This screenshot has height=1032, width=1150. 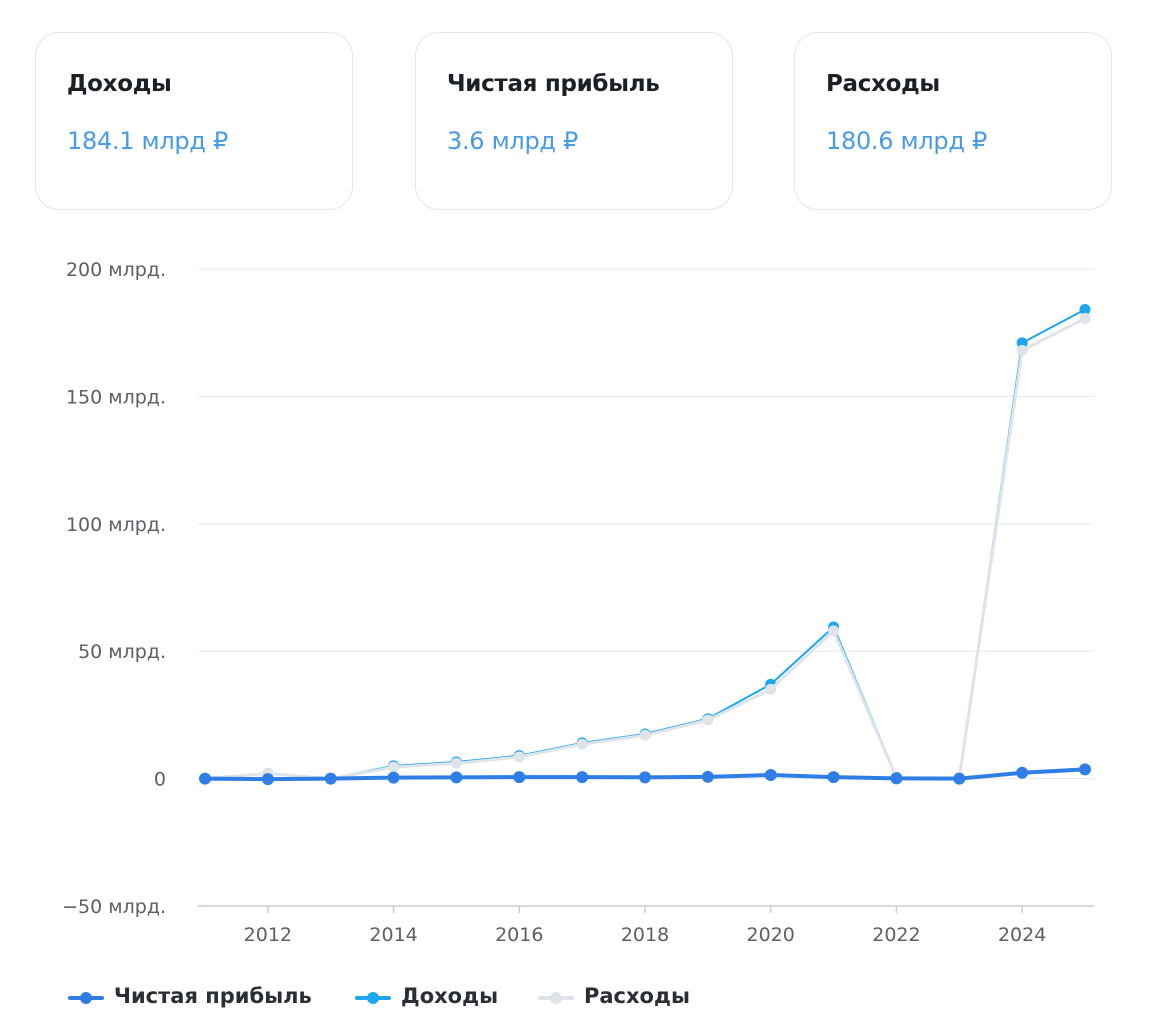 What do you see at coordinates (456, 777) in the screenshot?
I see `data-point-net-profit-2015` at bounding box center [456, 777].